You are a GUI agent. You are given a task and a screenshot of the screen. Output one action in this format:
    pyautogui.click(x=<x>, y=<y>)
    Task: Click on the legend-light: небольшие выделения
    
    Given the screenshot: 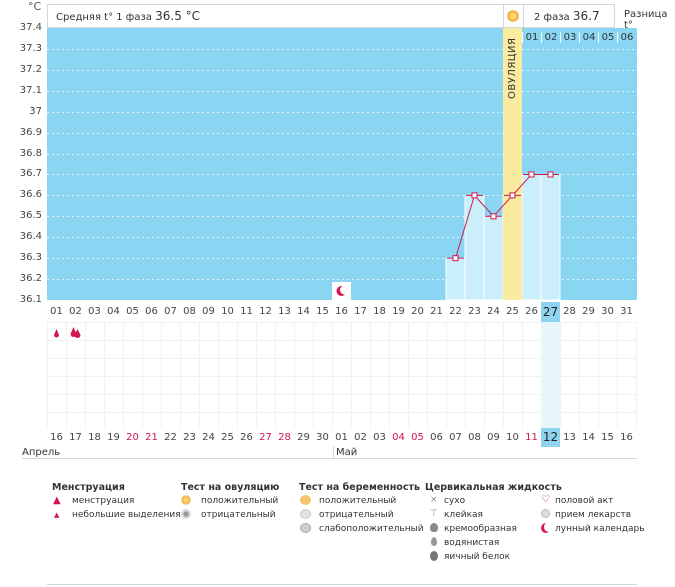 What is the action you would take?
    pyautogui.click(x=126, y=515)
    